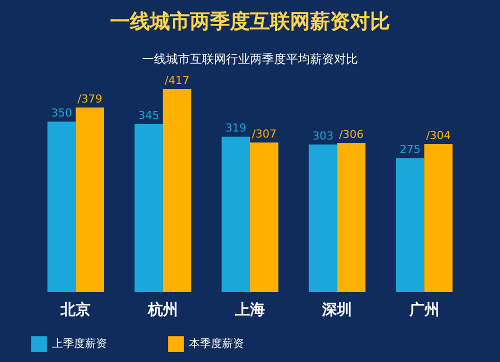 This screenshot has height=362, width=500. I want to click on x-tick-label: 深圳, so click(336, 309).